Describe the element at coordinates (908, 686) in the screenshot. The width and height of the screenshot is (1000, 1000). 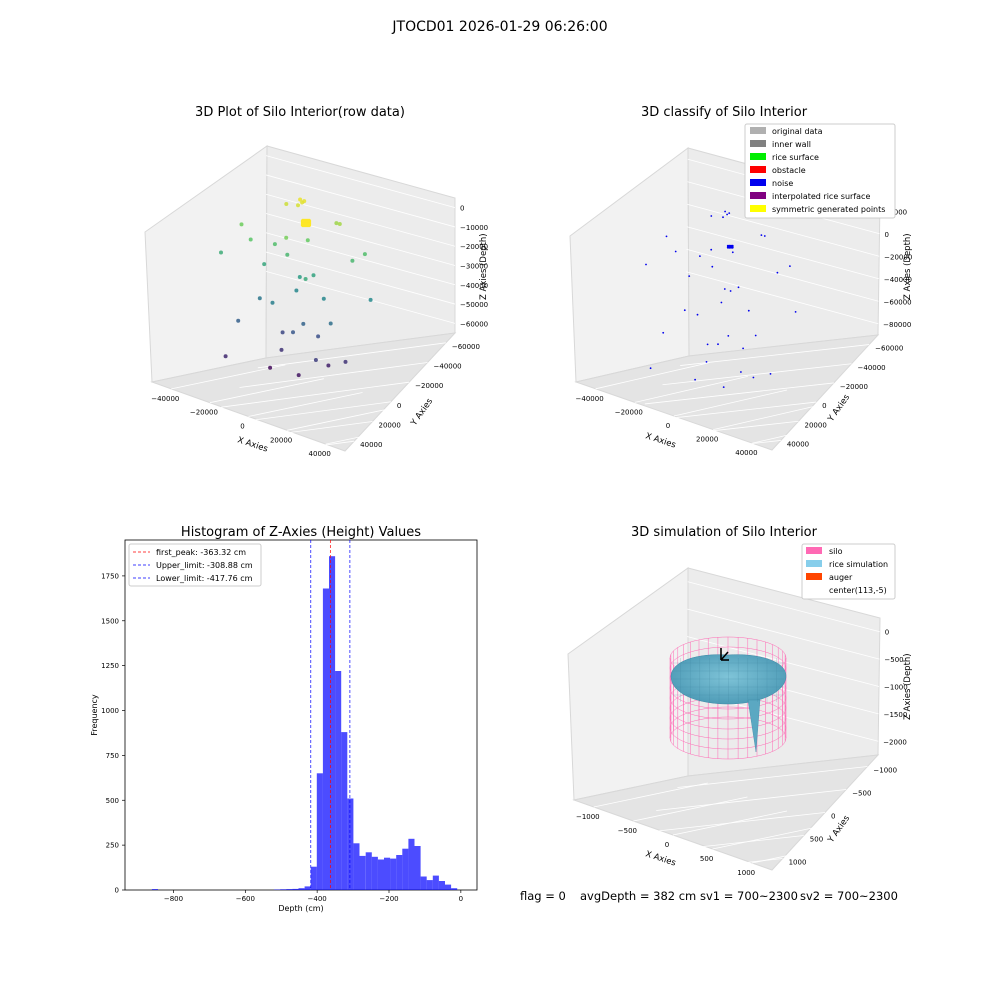
I see `sim-zlabel: Z Axies (Depth)` at that location.